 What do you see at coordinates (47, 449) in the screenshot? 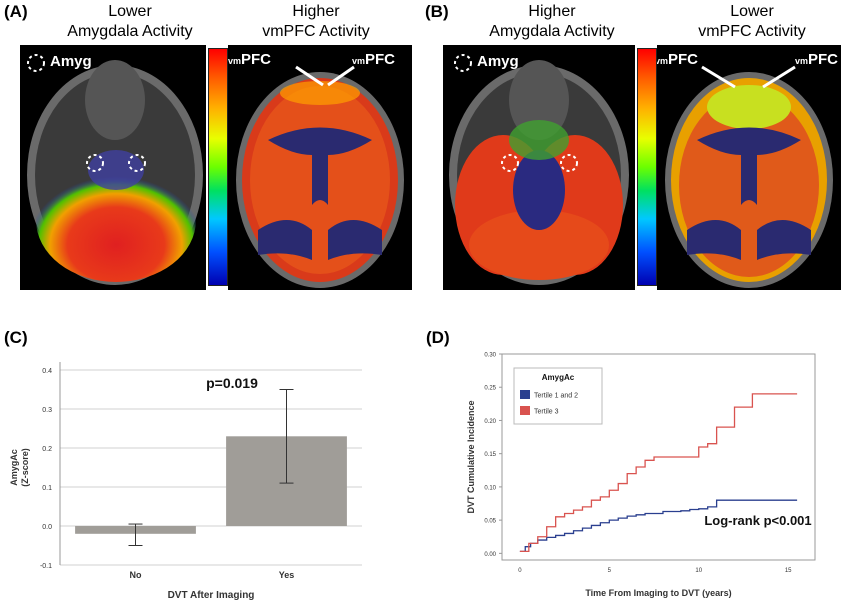
I see `panel-c-ytick-label: 0.2` at bounding box center [47, 449].